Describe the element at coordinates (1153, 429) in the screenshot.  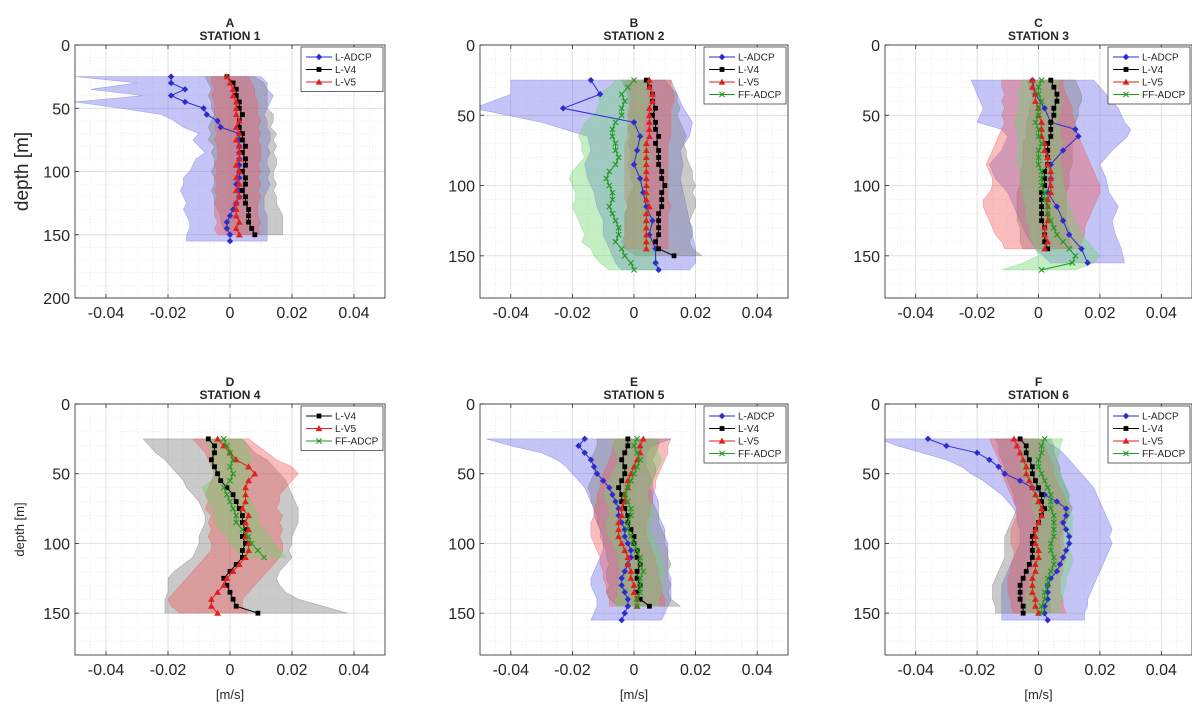
I see `legend-label: L-V4` at that location.